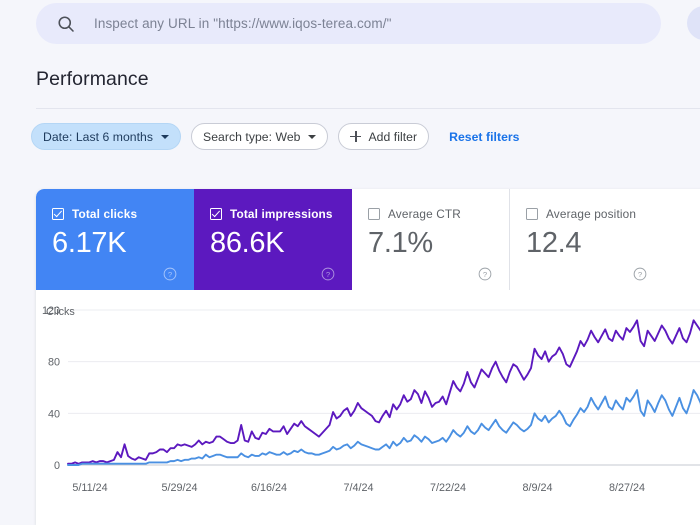  What do you see at coordinates (252, 136) in the screenshot?
I see `filter-chip-search-type-label: Search type: Web` at bounding box center [252, 136].